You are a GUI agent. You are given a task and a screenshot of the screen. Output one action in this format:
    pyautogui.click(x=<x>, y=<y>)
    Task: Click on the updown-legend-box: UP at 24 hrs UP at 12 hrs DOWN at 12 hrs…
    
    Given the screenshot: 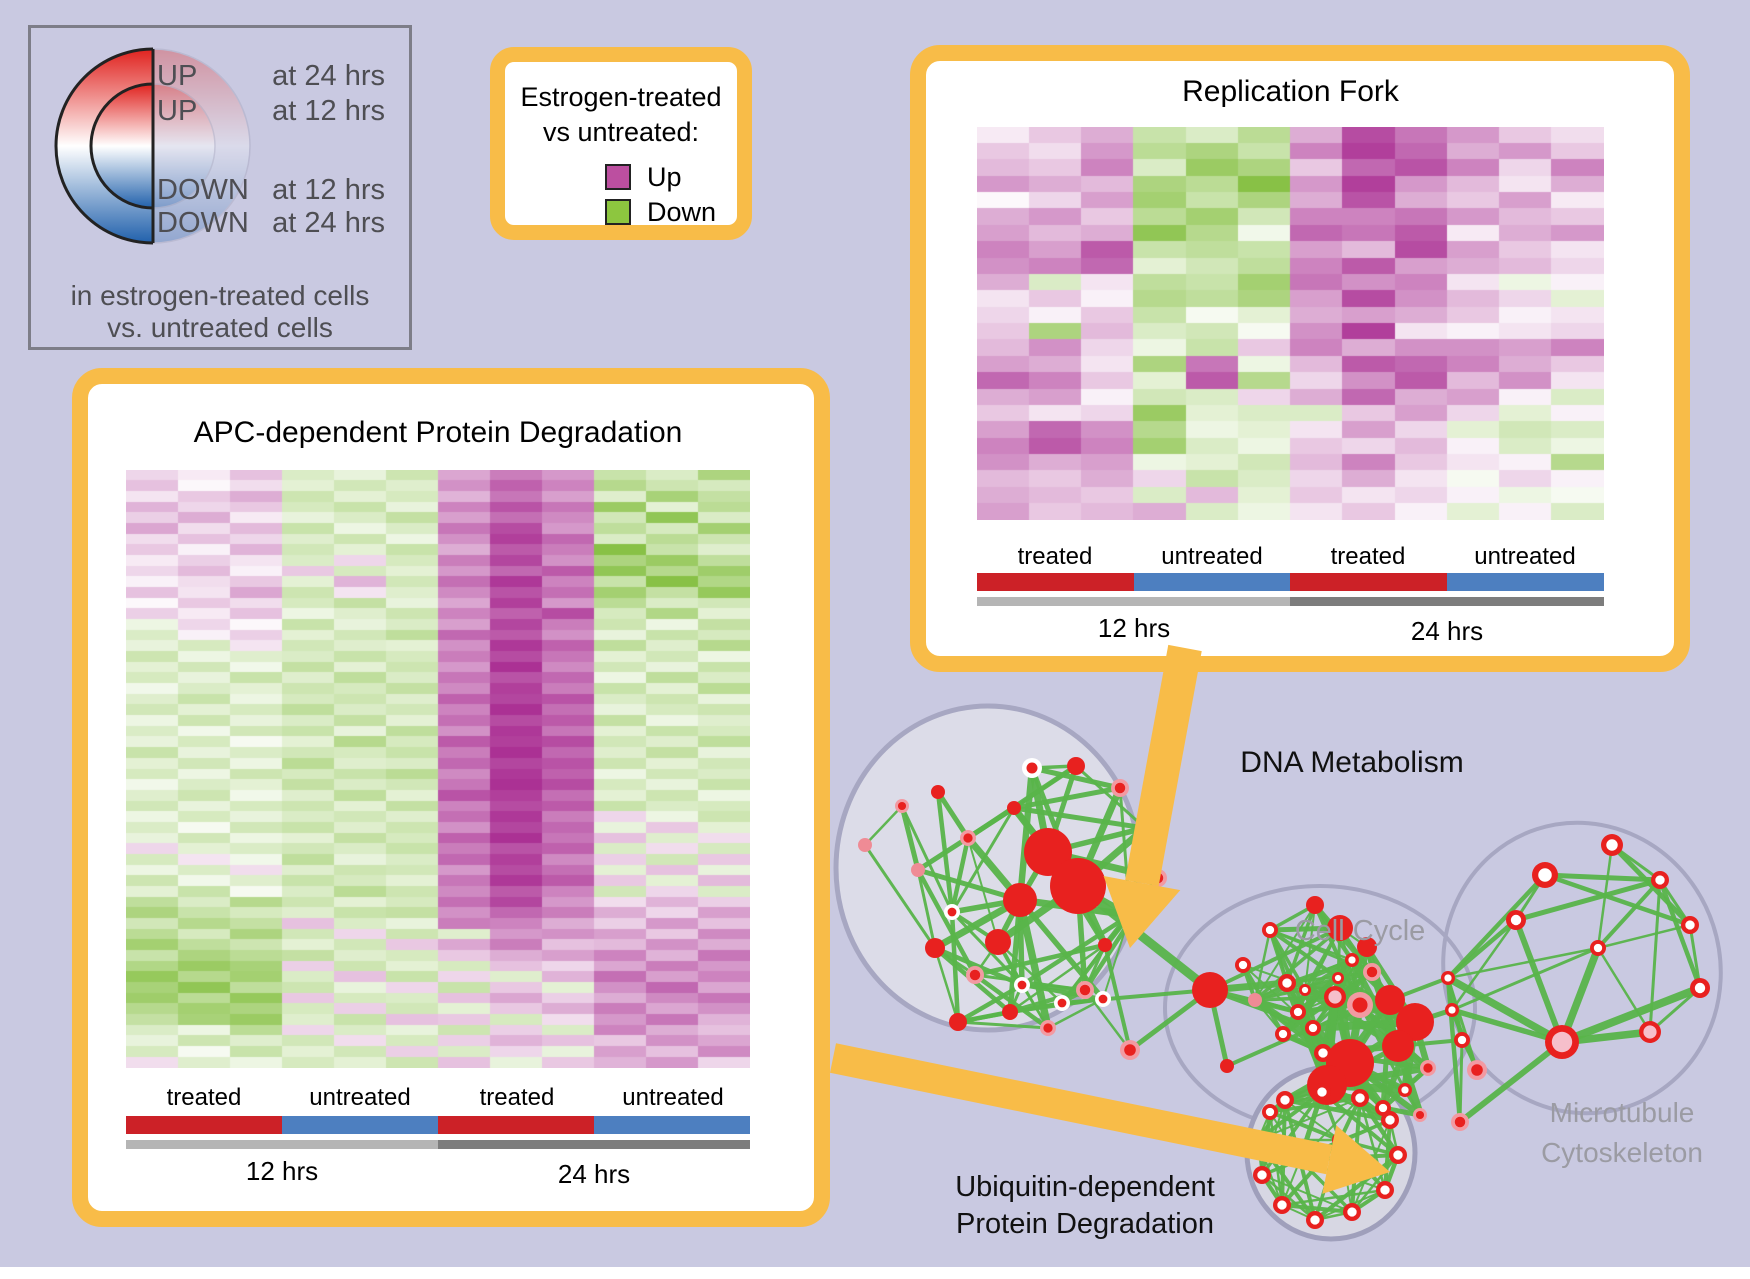 What is the action you would take?
    pyautogui.click(x=220, y=187)
    